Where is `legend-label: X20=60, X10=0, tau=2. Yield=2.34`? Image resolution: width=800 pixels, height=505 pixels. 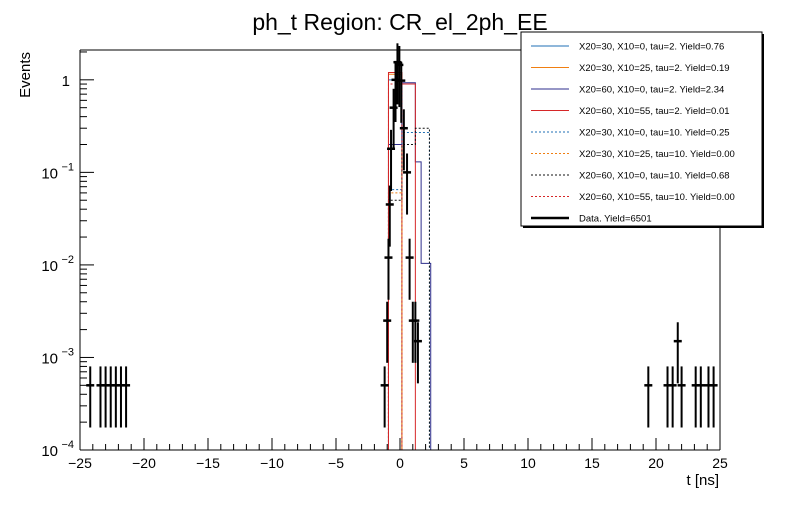 legend-label: X20=60, X10=0, tau=2. Yield=2.34 is located at coordinates (651, 90).